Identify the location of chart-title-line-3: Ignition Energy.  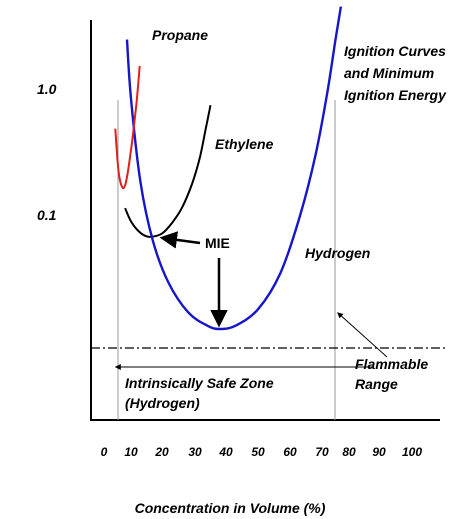
(395, 95).